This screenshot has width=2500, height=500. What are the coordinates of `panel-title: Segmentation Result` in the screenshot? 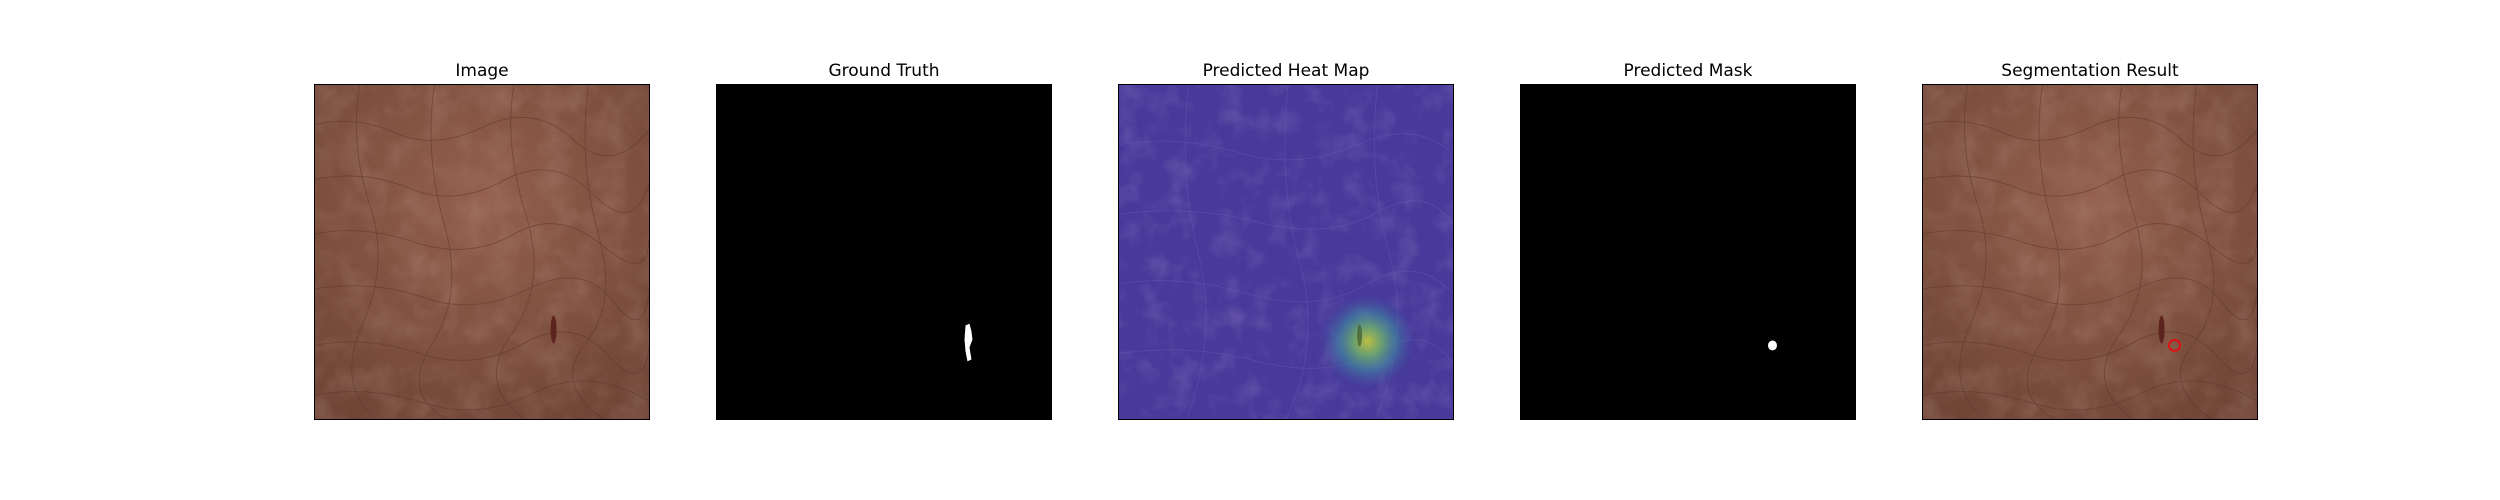 It's located at (2090, 71).